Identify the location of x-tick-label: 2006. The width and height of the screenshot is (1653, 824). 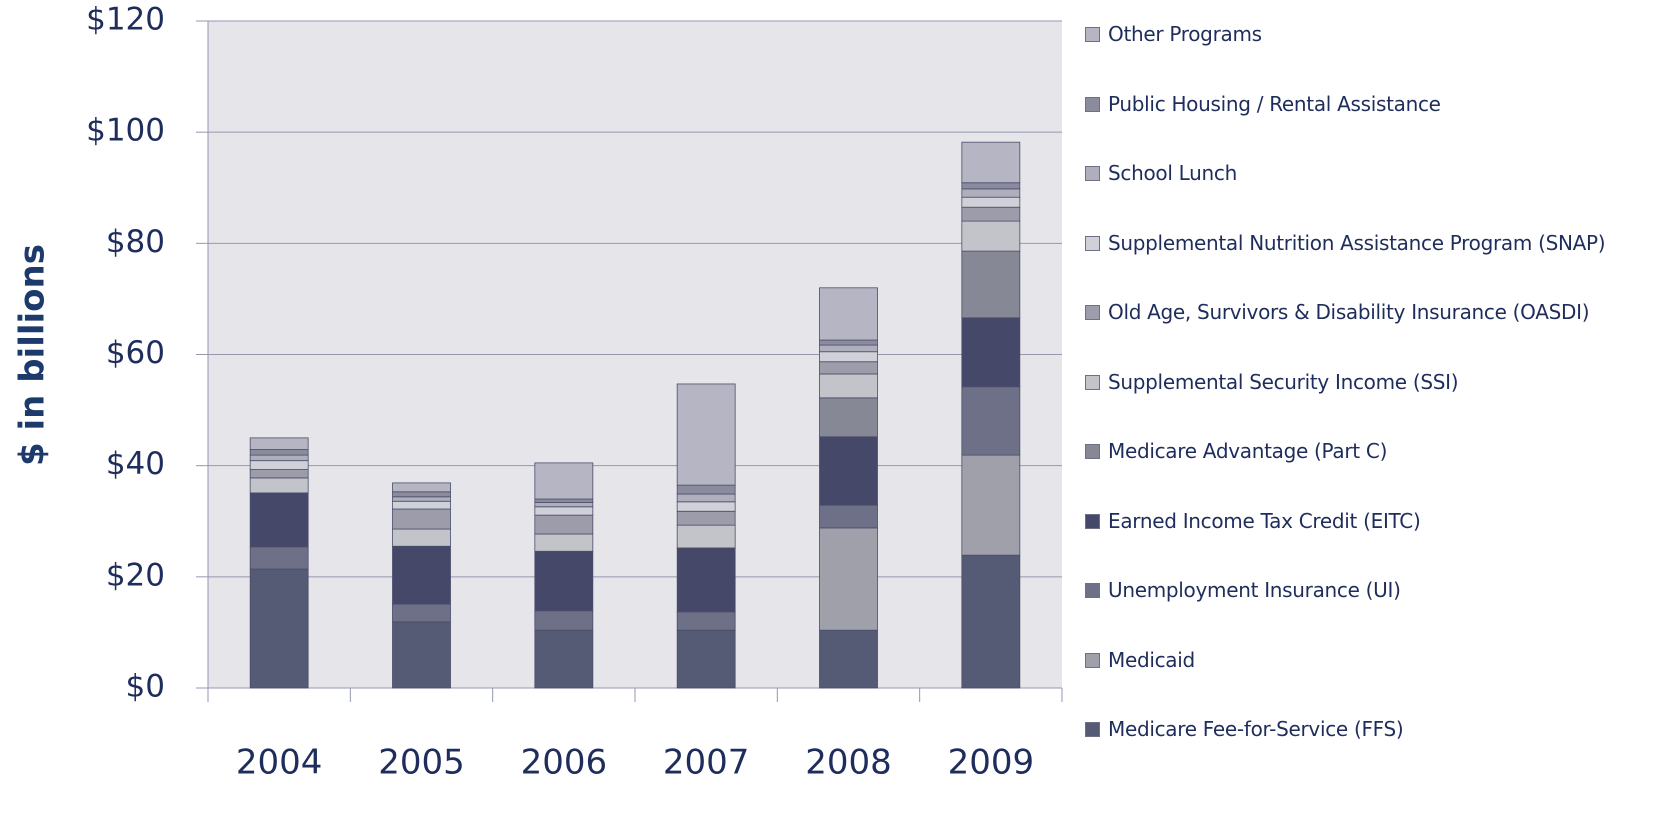
(564, 763).